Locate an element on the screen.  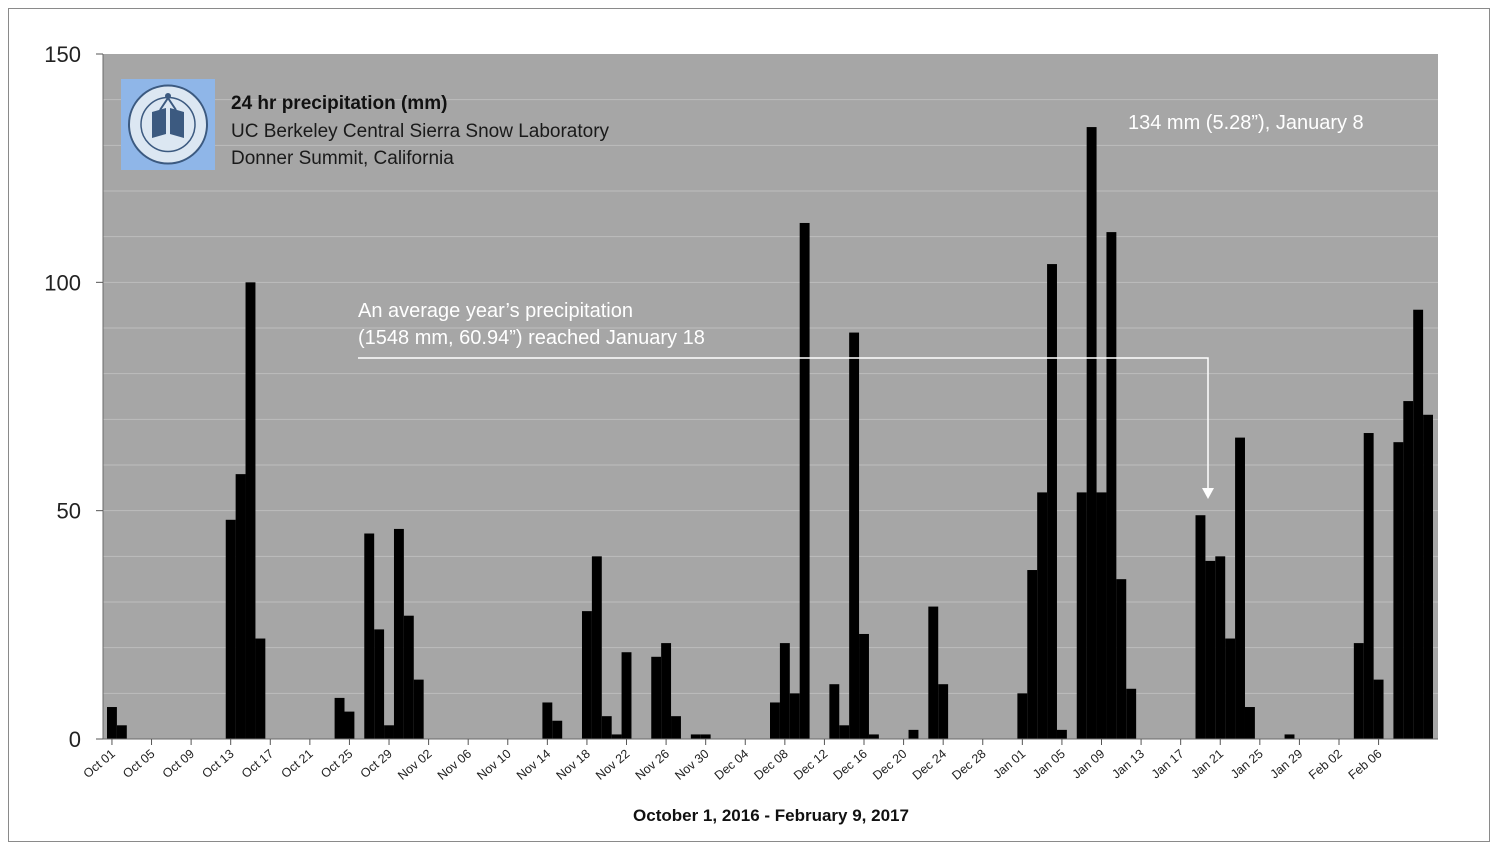
x-tick-label: Nov 30 is located at coordinates (691, 765).